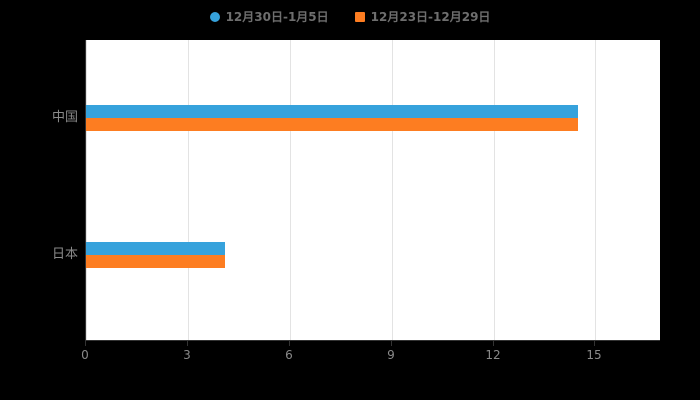  What do you see at coordinates (332, 111) in the screenshot?
I see `bar-中国-series0` at bounding box center [332, 111].